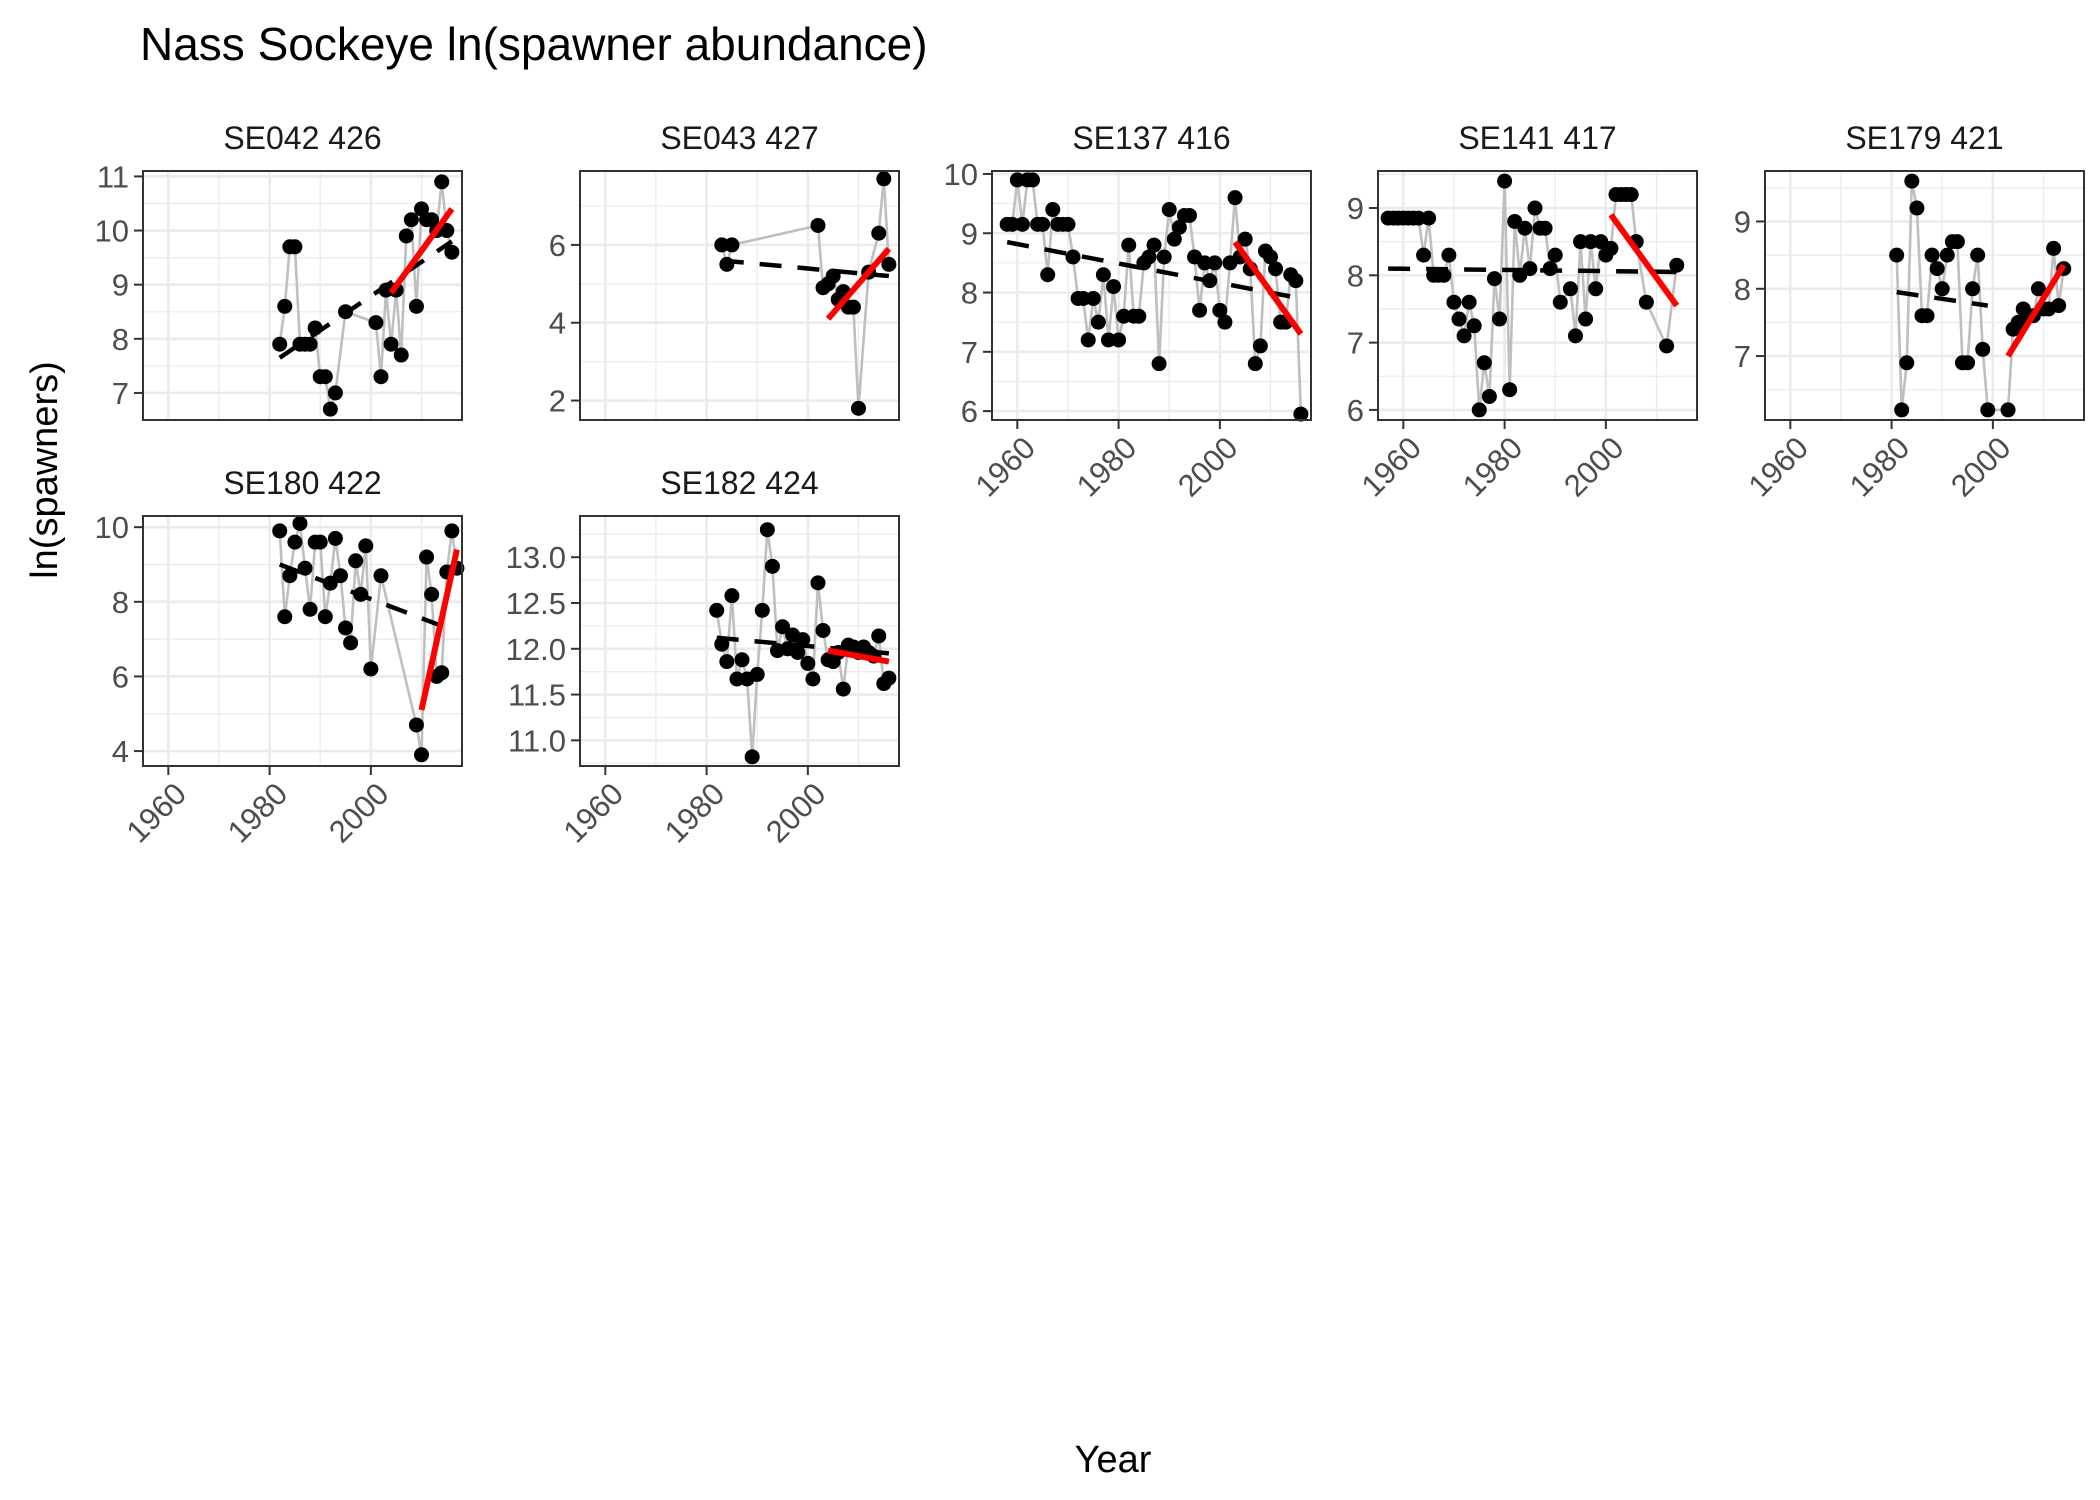 This screenshot has height=1500, width=2100. I want to click on panel-se043: SE043 427 2 4 6, so click(724, 270).